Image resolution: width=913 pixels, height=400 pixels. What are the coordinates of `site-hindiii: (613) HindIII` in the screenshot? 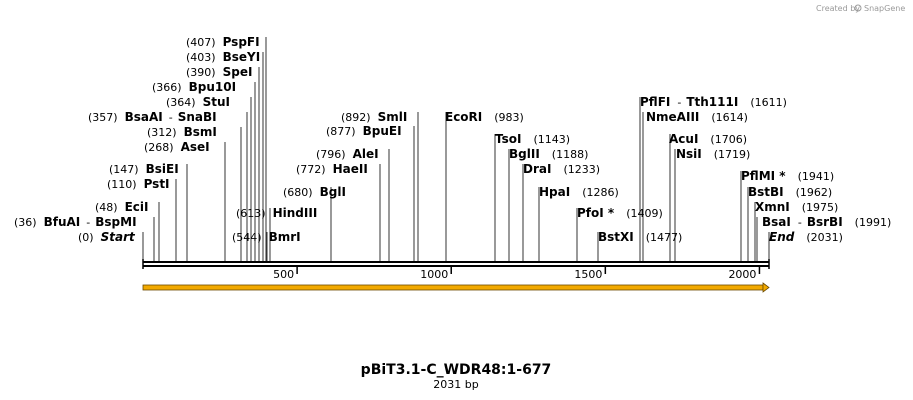 It's located at (276, 233).